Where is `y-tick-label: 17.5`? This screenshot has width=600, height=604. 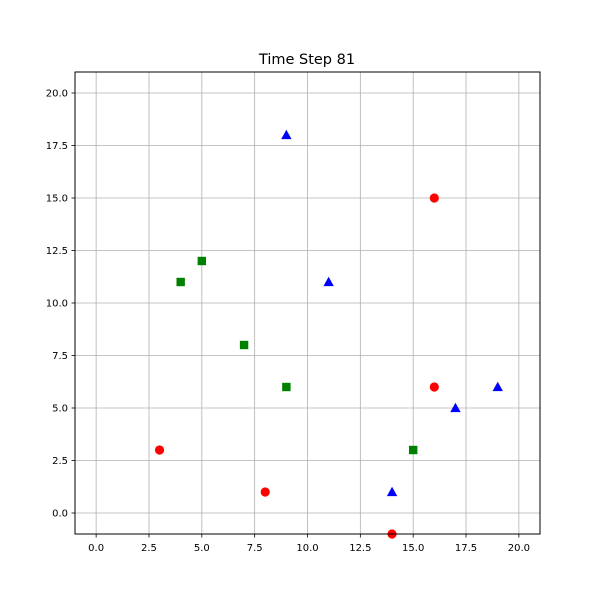 y-tick-label: 17.5 is located at coordinates (57, 146).